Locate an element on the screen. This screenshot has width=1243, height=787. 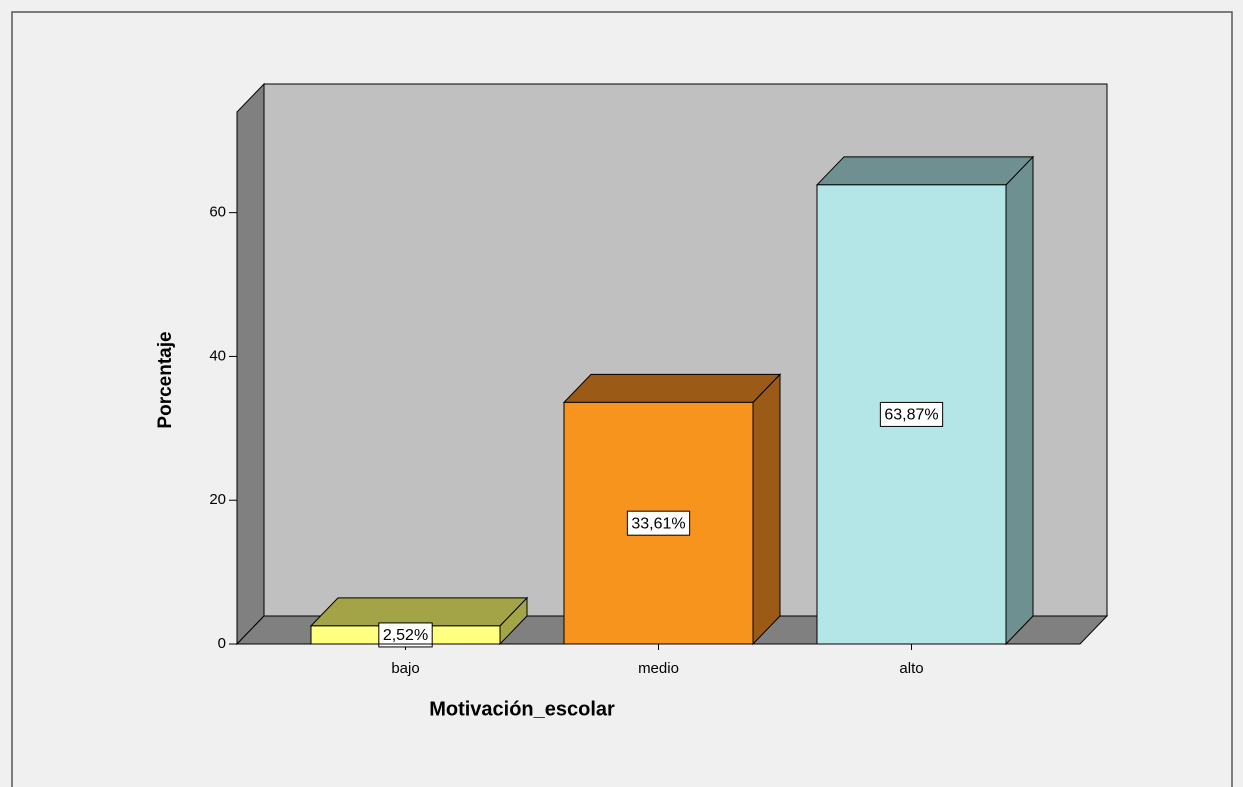
value-label: 33,61% is located at coordinates (658, 523).